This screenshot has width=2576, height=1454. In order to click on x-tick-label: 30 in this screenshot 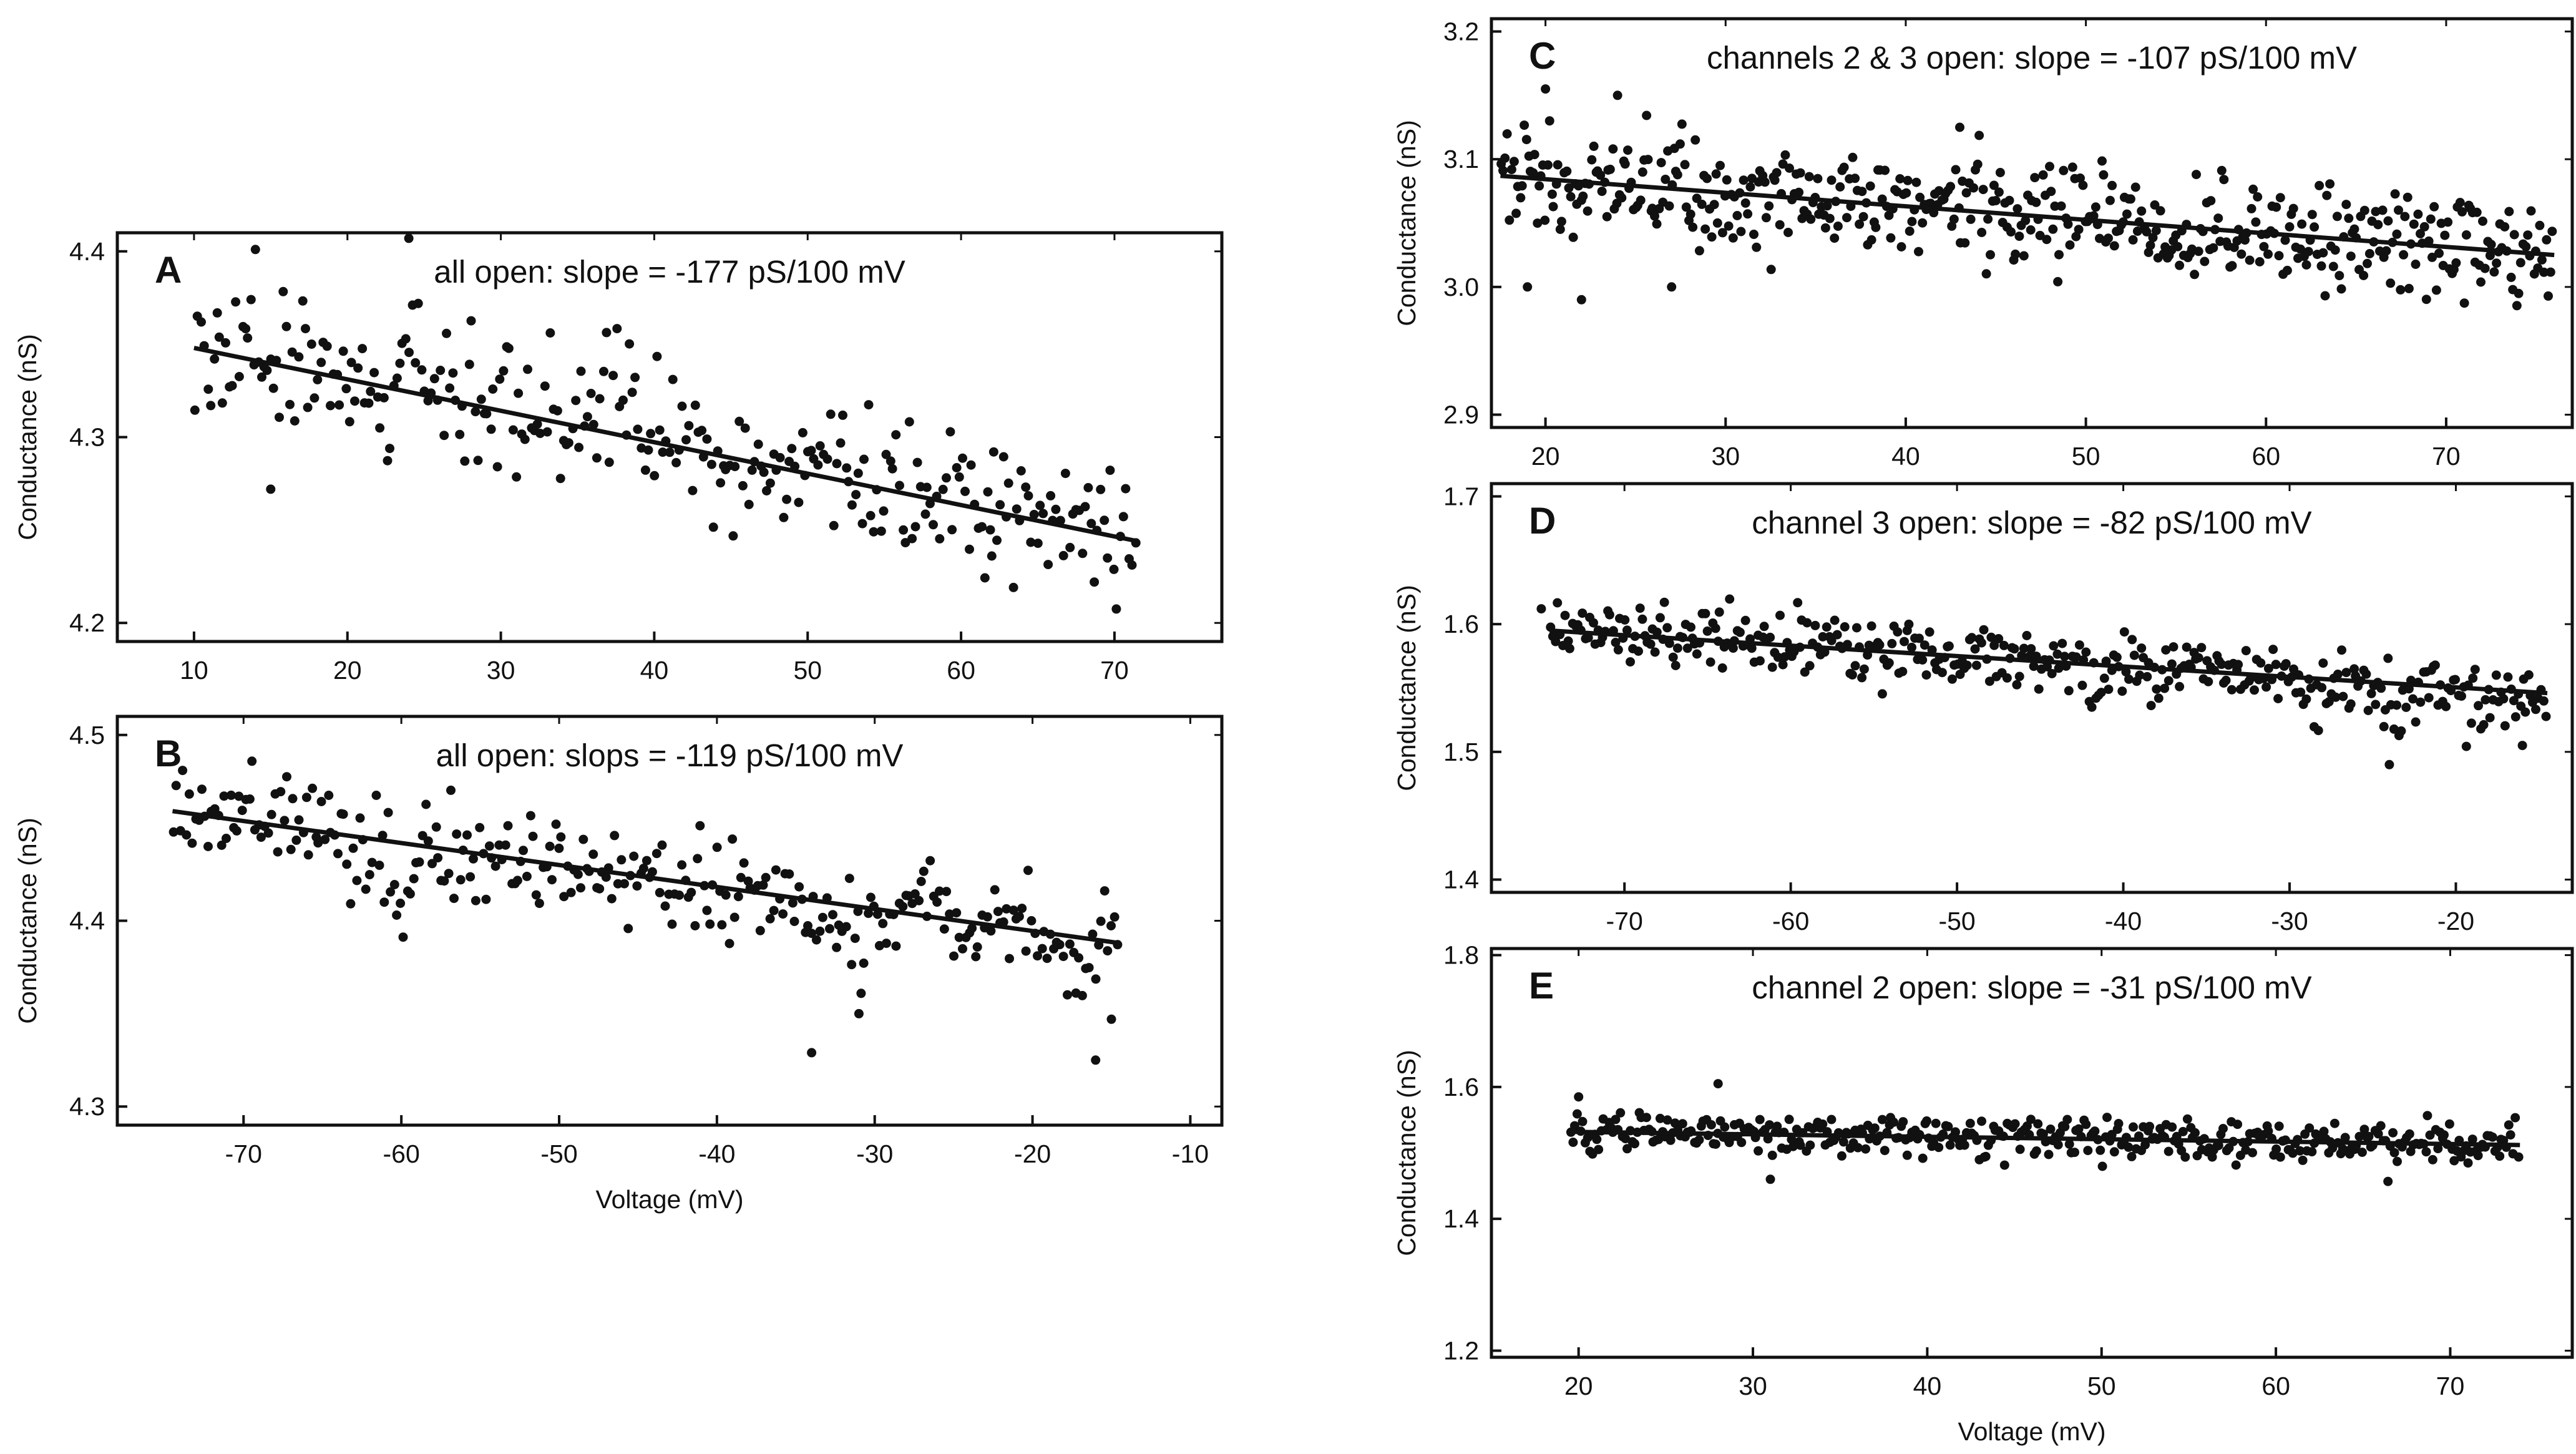, I will do `click(1753, 1386)`.